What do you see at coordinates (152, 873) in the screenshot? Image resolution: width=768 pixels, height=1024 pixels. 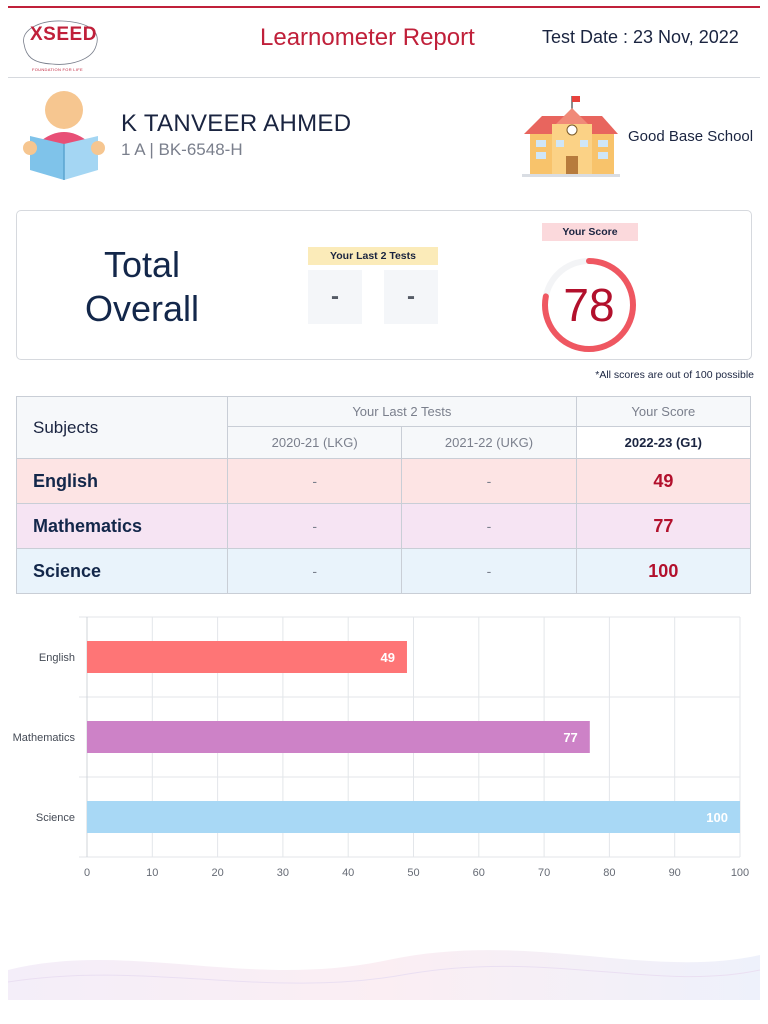 I see `x-tick-label: 10` at bounding box center [152, 873].